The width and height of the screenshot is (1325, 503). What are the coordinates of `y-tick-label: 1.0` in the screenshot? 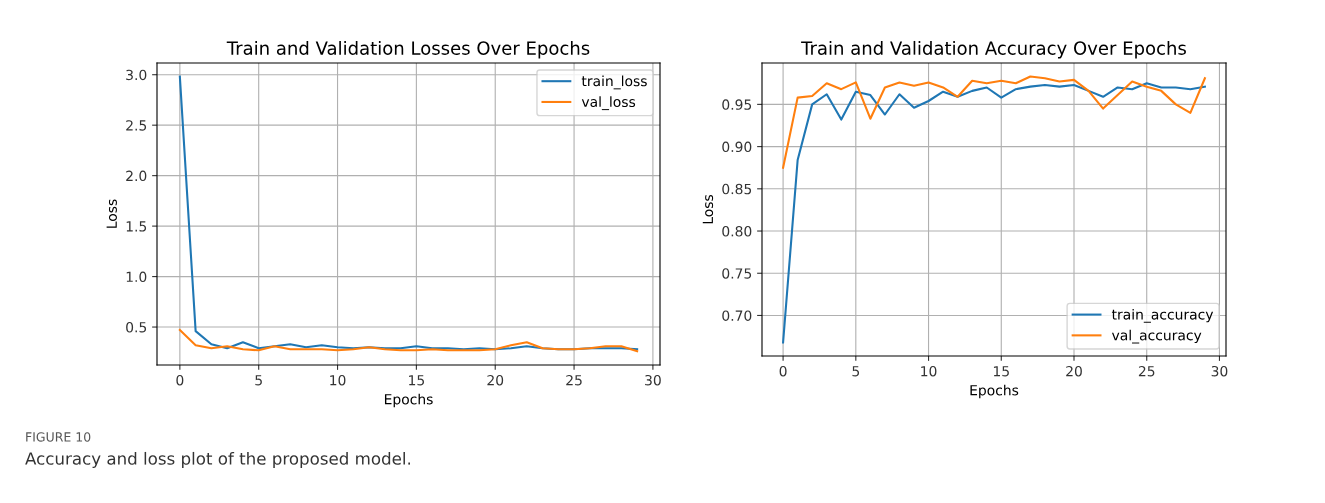 It's located at (136, 277).